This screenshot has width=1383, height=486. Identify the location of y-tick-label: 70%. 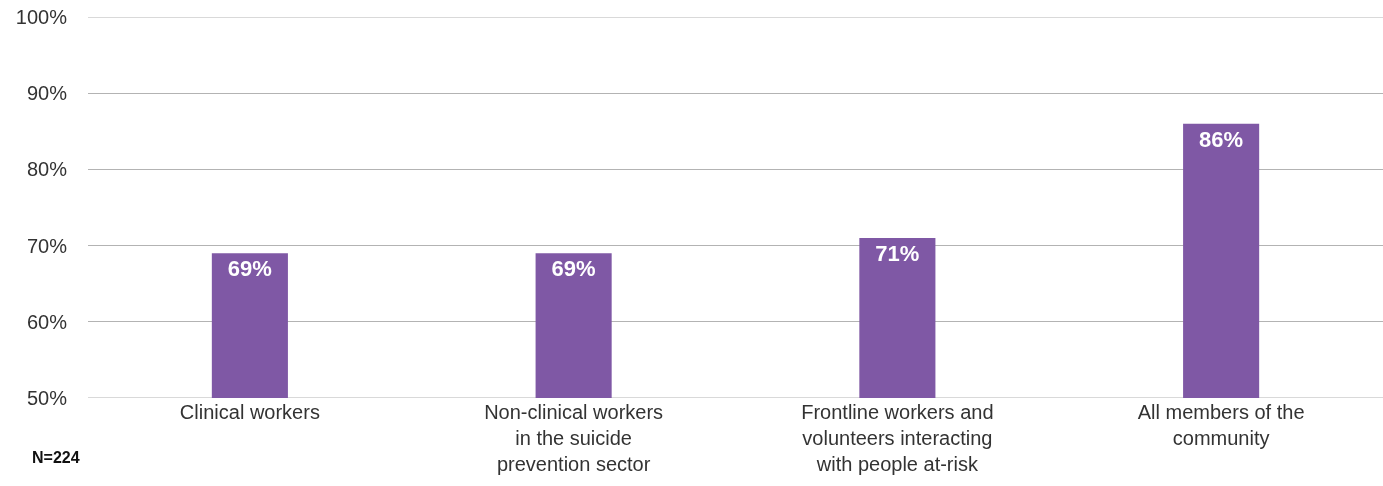
(47, 245).